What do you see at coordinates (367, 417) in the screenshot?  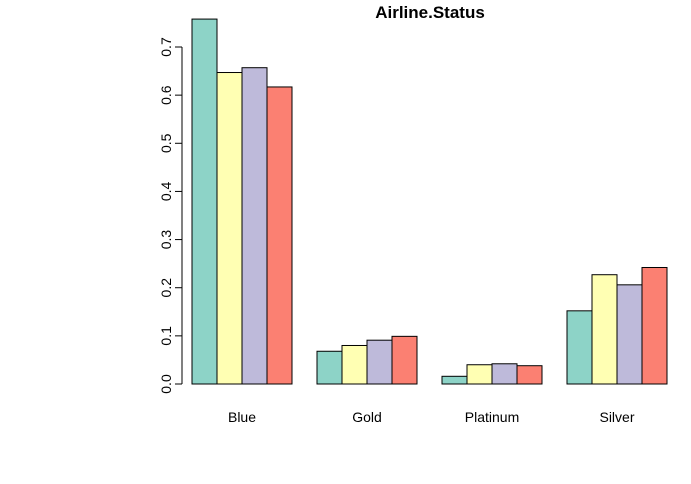 I see `category-label-gold: Gold` at bounding box center [367, 417].